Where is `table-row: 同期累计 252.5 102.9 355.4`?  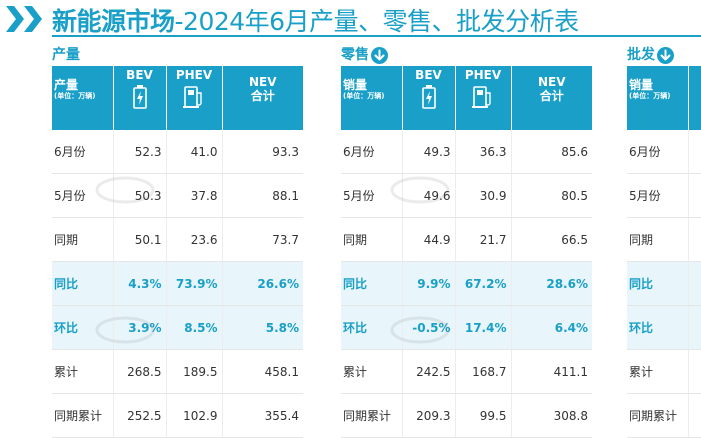 table-row: 同期累计 252.5 102.9 355.4 is located at coordinates (177, 415).